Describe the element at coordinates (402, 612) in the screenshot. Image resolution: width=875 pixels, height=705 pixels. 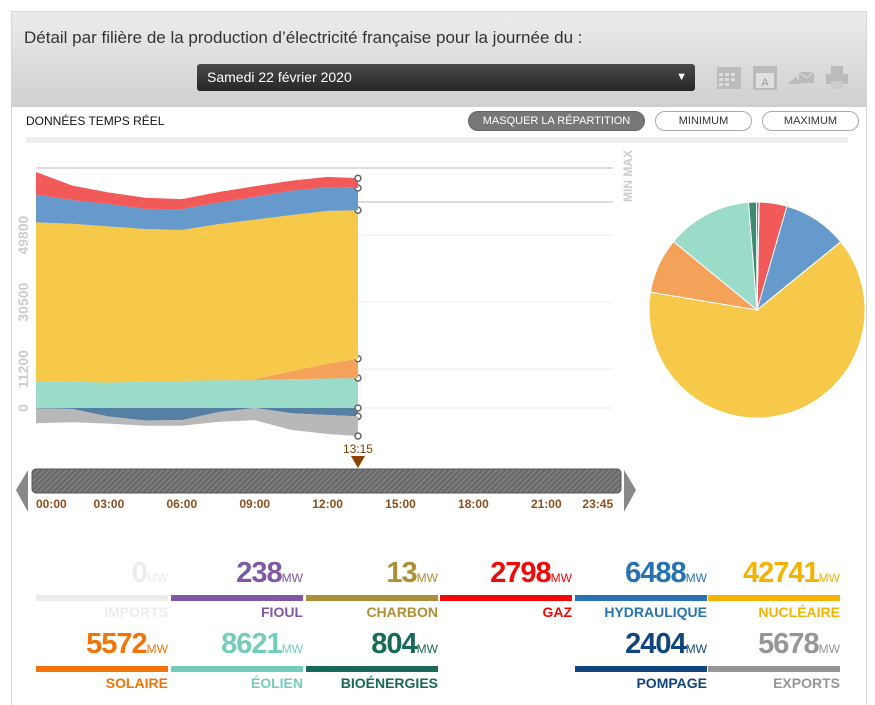
I see `tile-label: CHARBON` at that location.